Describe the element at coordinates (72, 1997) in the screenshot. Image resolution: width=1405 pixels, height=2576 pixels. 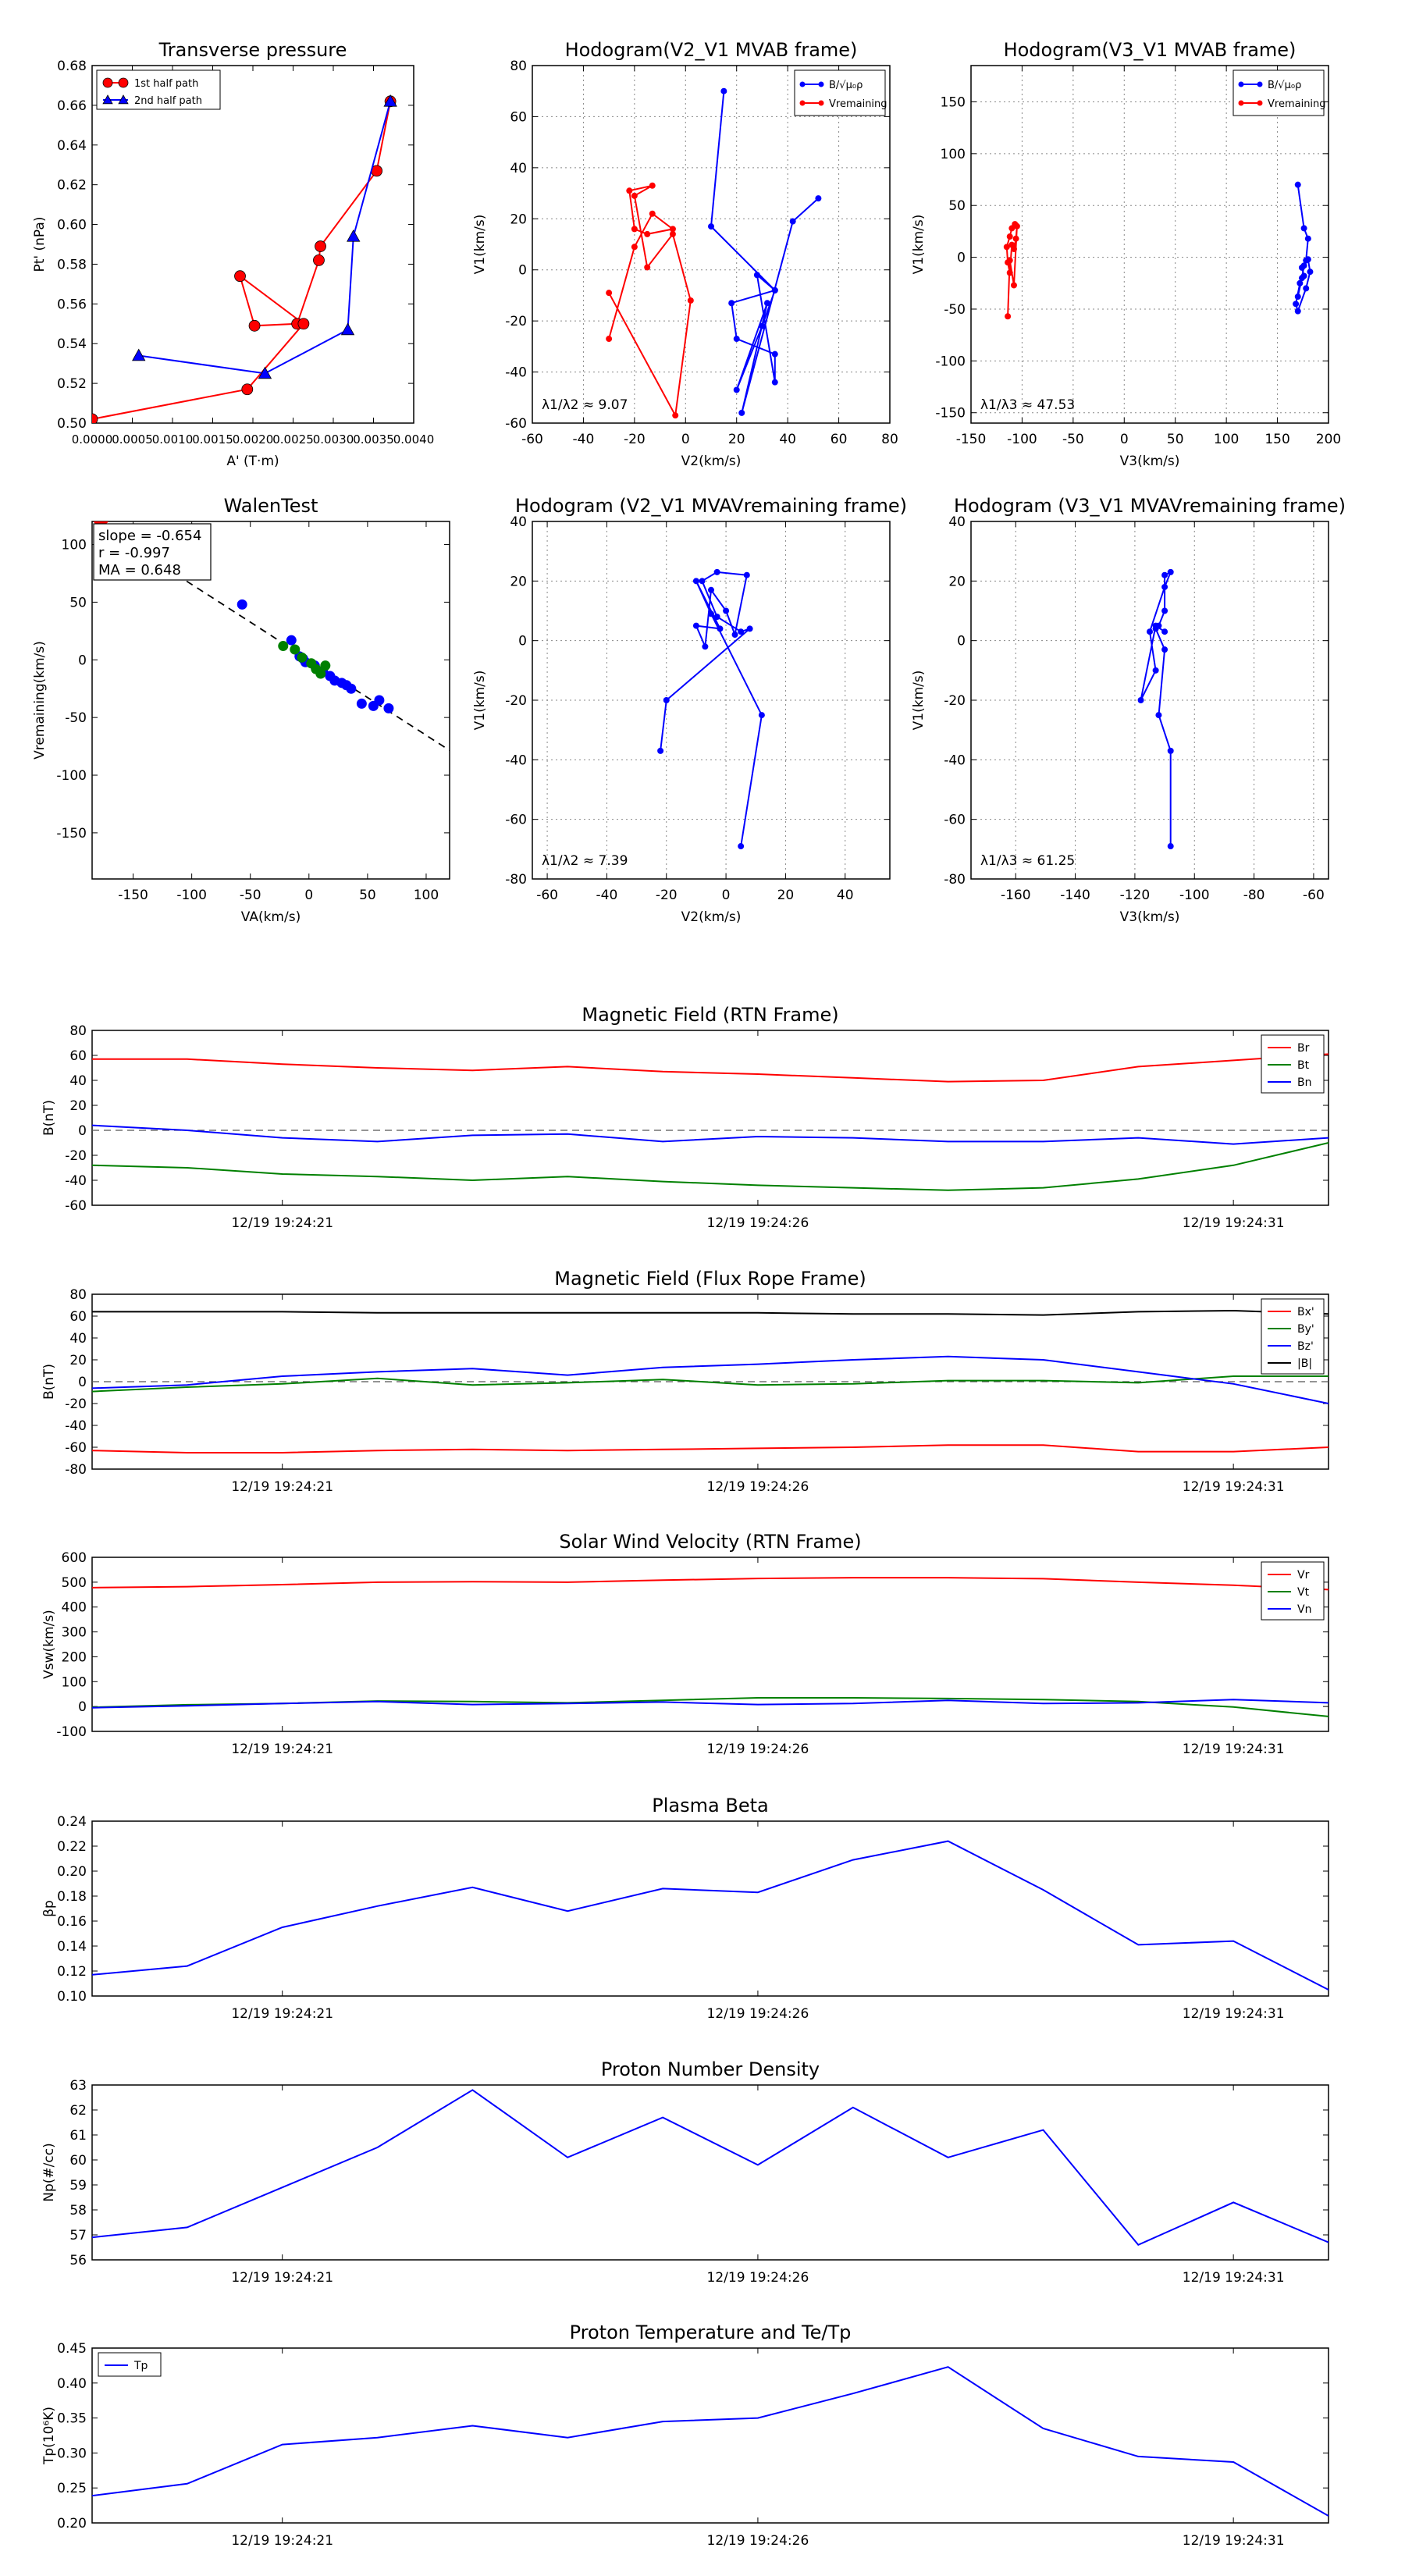
I see `plasma-beta-ytick-label-0: 0.10` at that location.